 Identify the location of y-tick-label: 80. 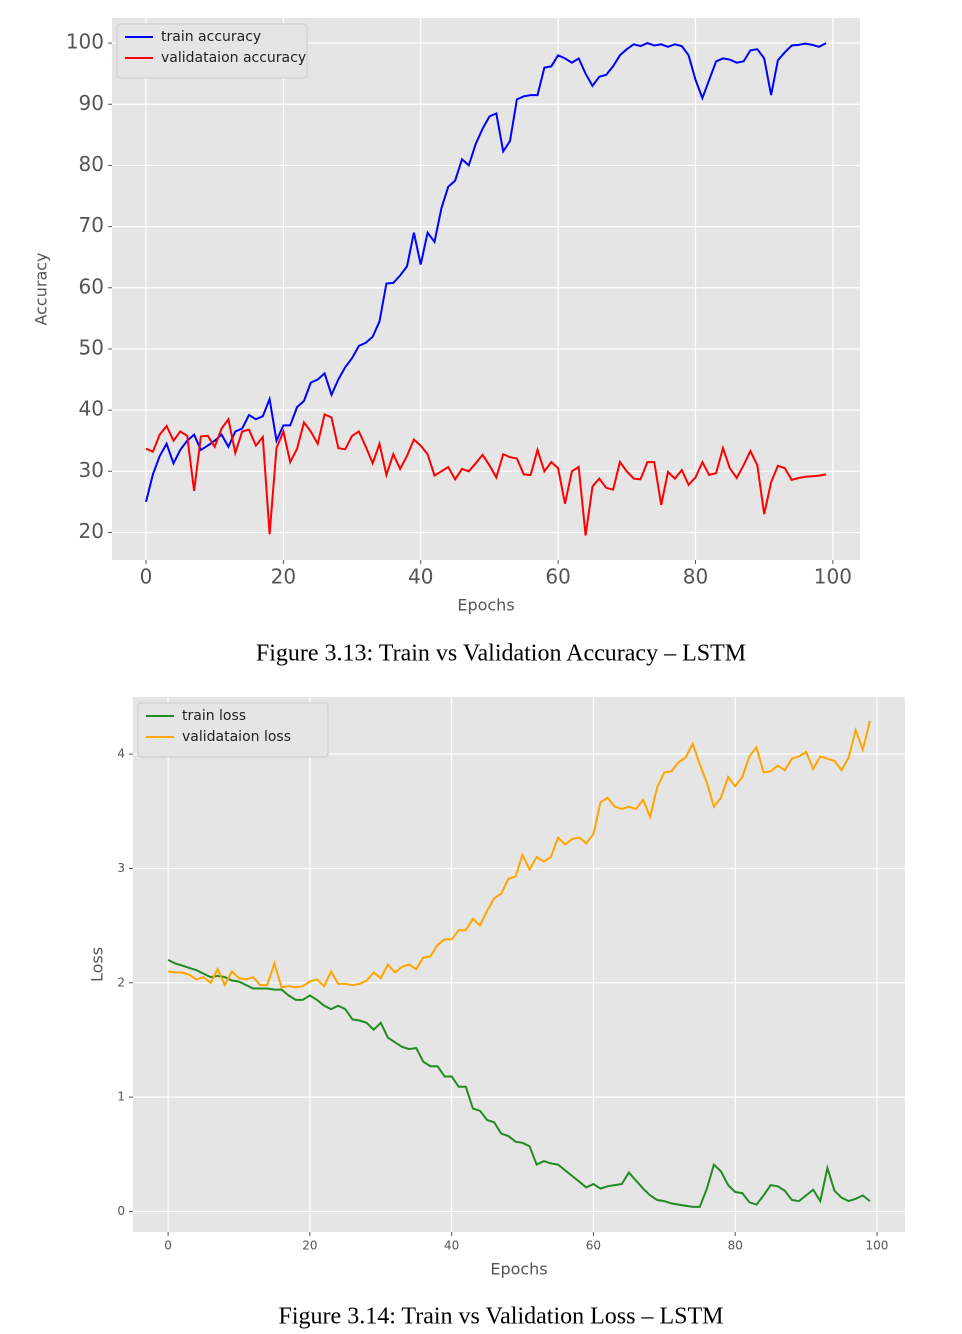
(91, 164).